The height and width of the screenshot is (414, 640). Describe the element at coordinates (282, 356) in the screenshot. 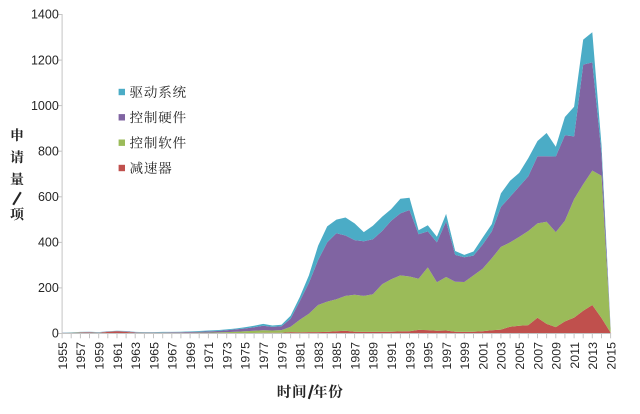

I see `svg-text: 1979` at that location.